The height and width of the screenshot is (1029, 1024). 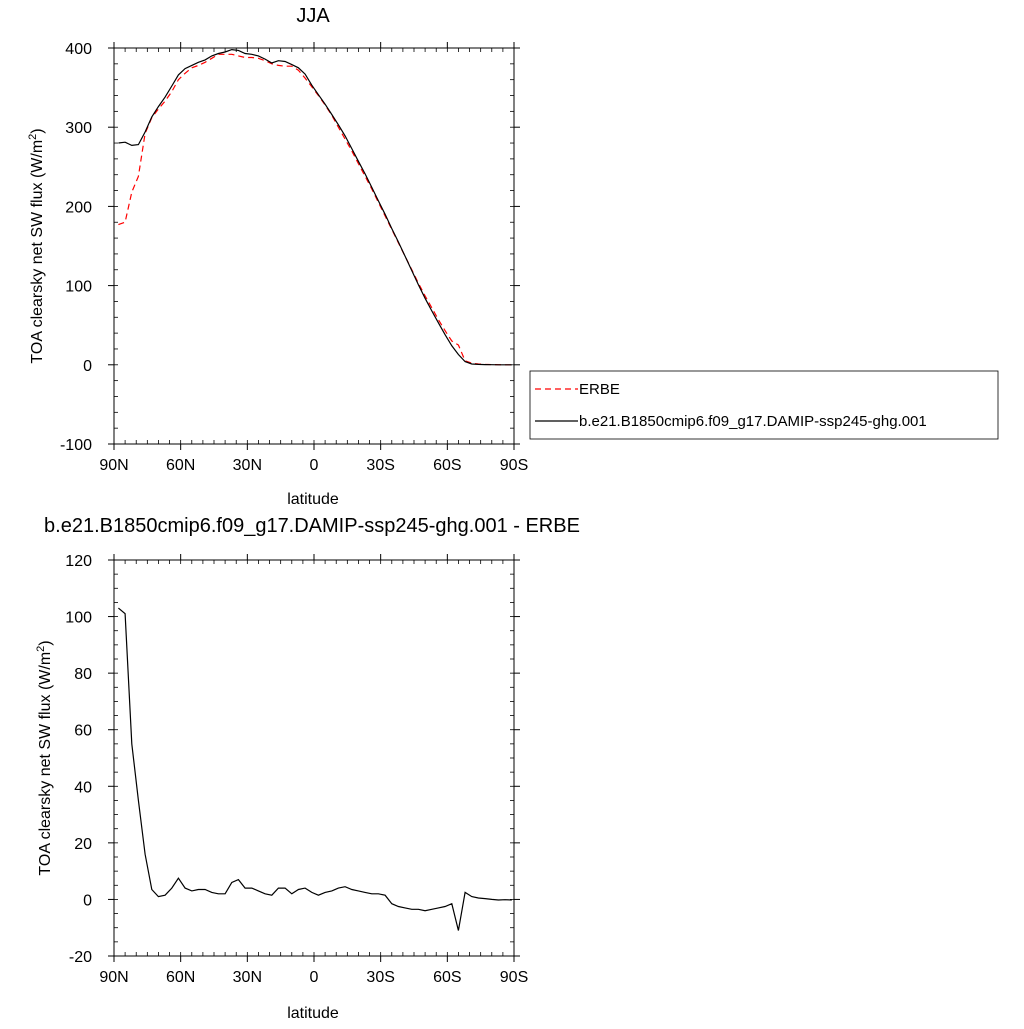 What do you see at coordinates (113, 465) in the screenshot?
I see `top-x-tick-label: 90N` at bounding box center [113, 465].